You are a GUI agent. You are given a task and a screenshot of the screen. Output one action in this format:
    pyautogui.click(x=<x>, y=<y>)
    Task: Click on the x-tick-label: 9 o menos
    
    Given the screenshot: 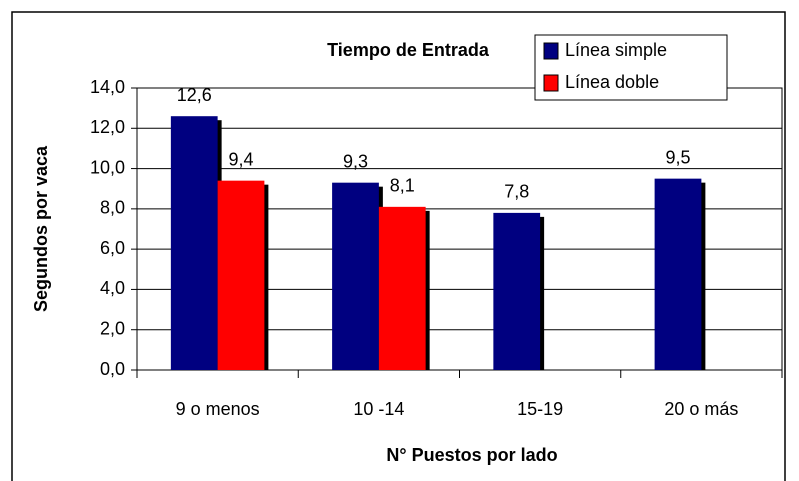 What is the action you would take?
    pyautogui.click(x=218, y=409)
    